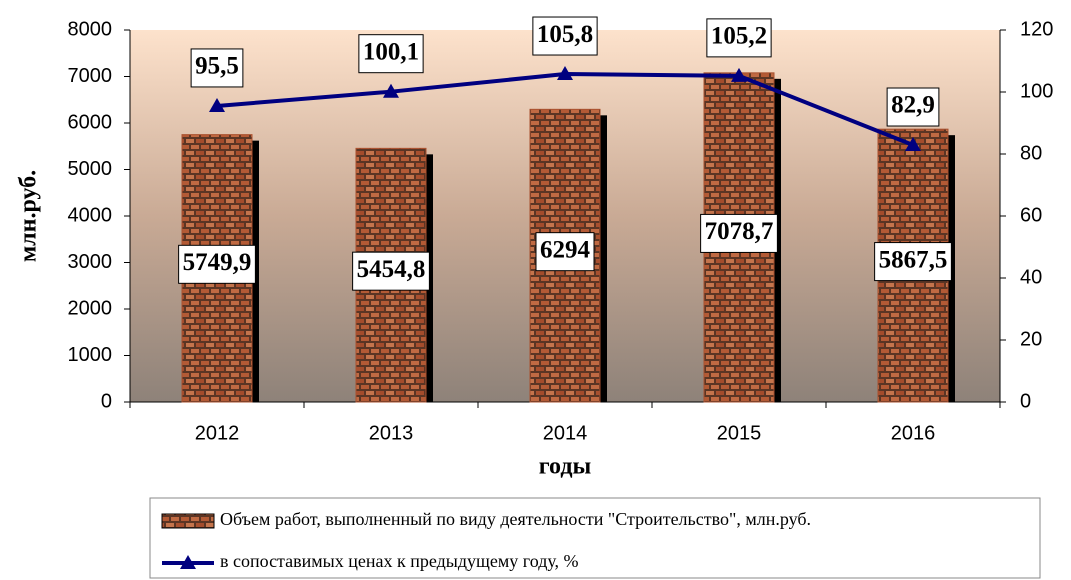 This screenshot has width=1071, height=580. Describe the element at coordinates (106, 401) in the screenshot. I see `y-tick-label: 0` at that location.